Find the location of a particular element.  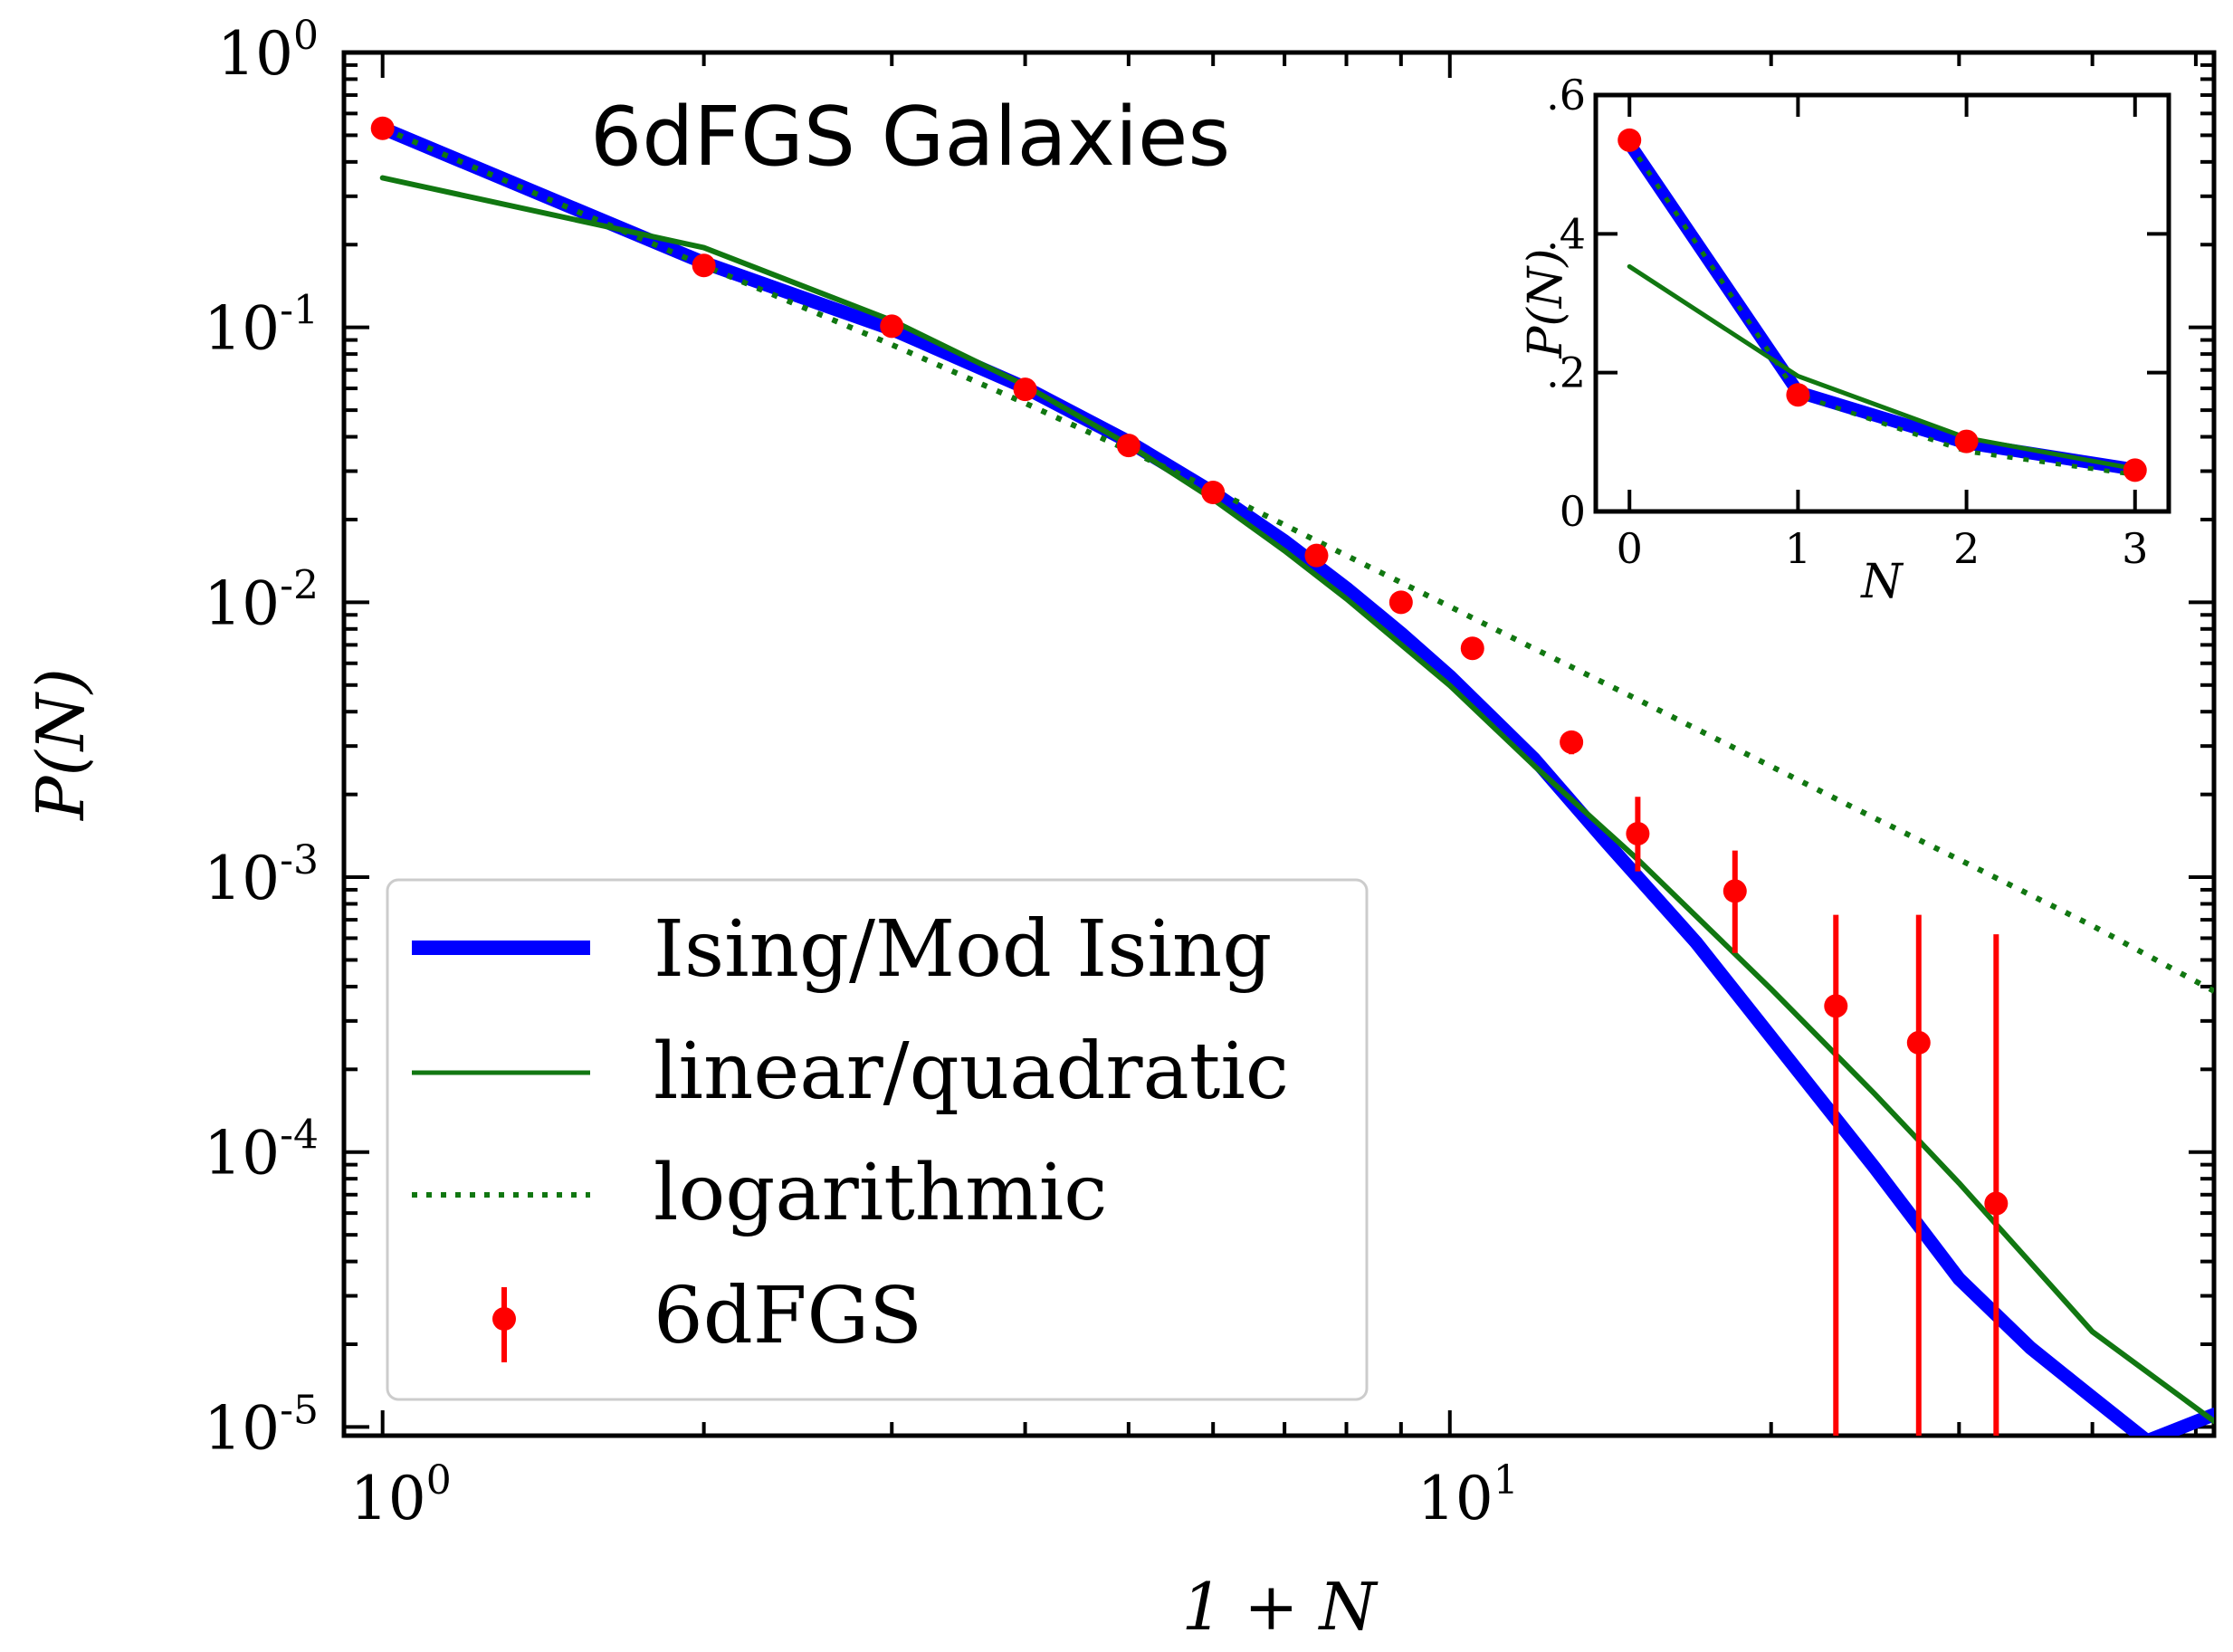

inset-plot-frame is located at coordinates (1882, 303).